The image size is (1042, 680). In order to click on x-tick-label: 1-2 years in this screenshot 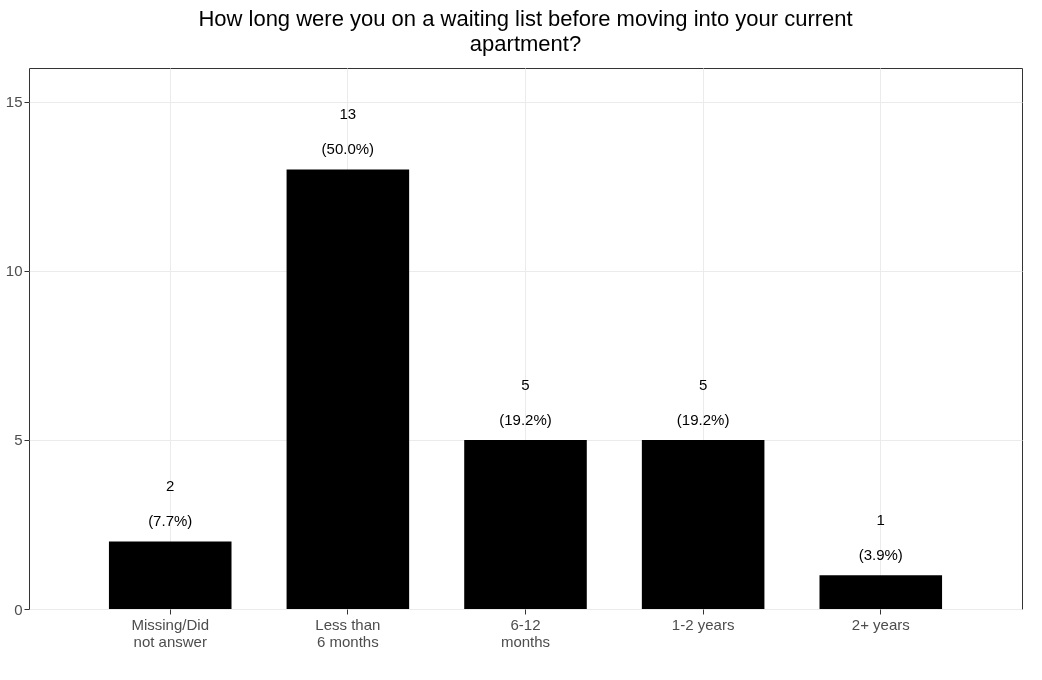, I will do `click(703, 624)`.